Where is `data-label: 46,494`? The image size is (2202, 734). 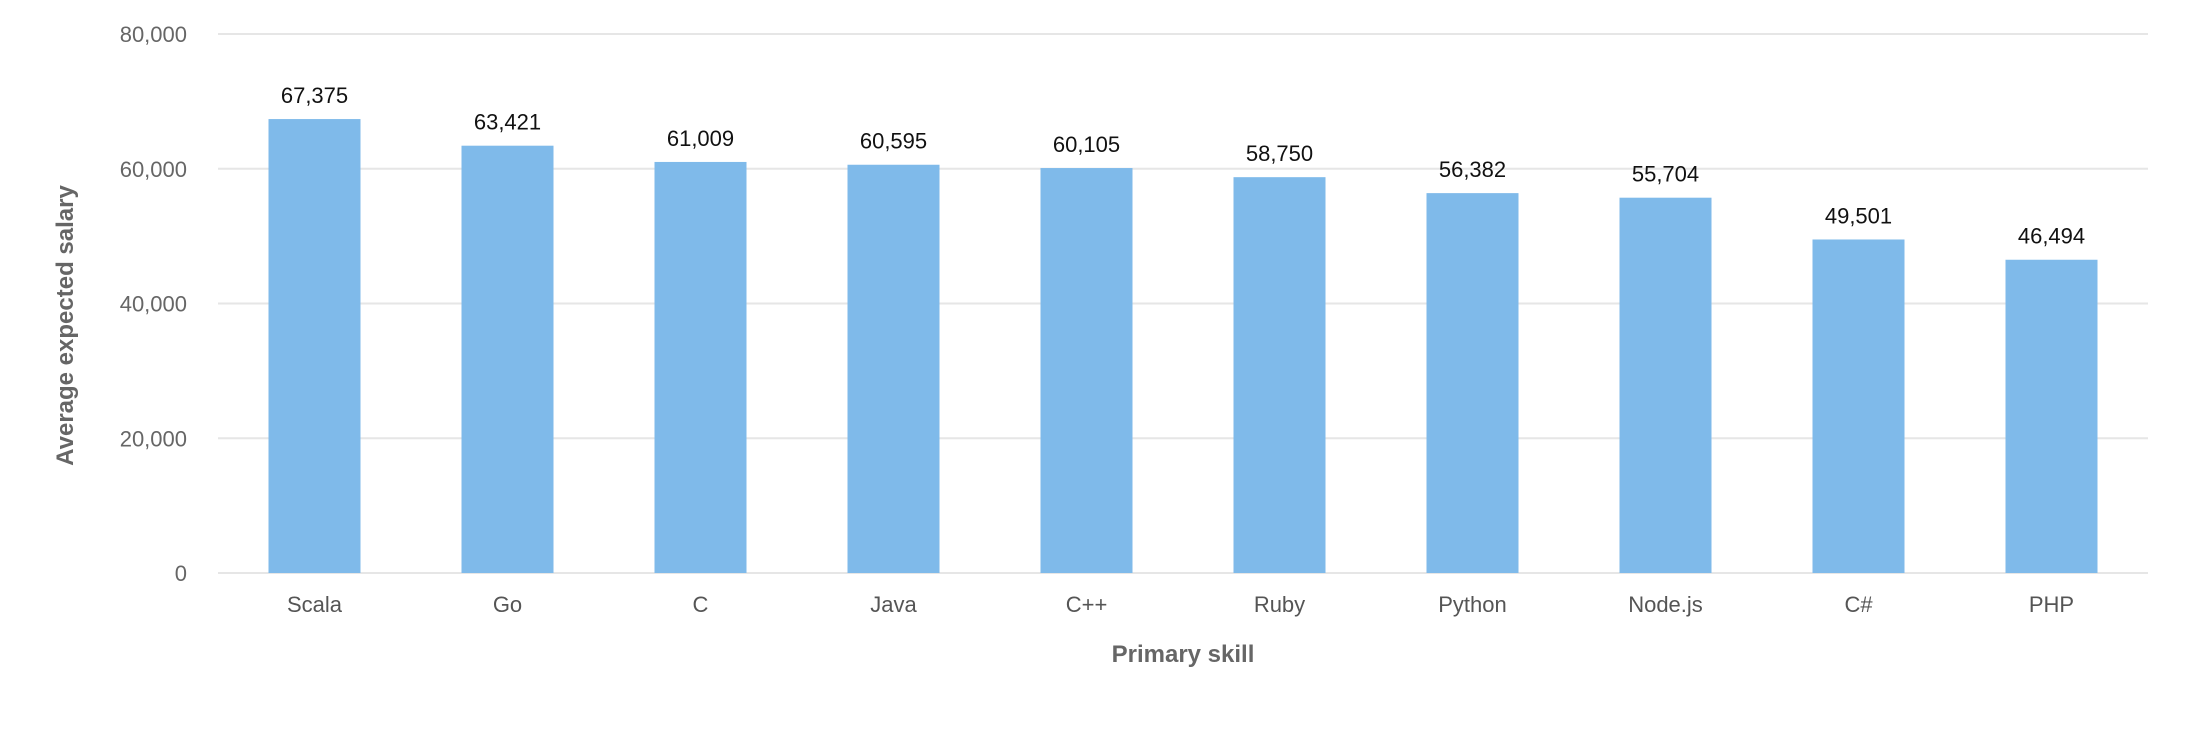
data-label: 46,494 is located at coordinates (2051, 236).